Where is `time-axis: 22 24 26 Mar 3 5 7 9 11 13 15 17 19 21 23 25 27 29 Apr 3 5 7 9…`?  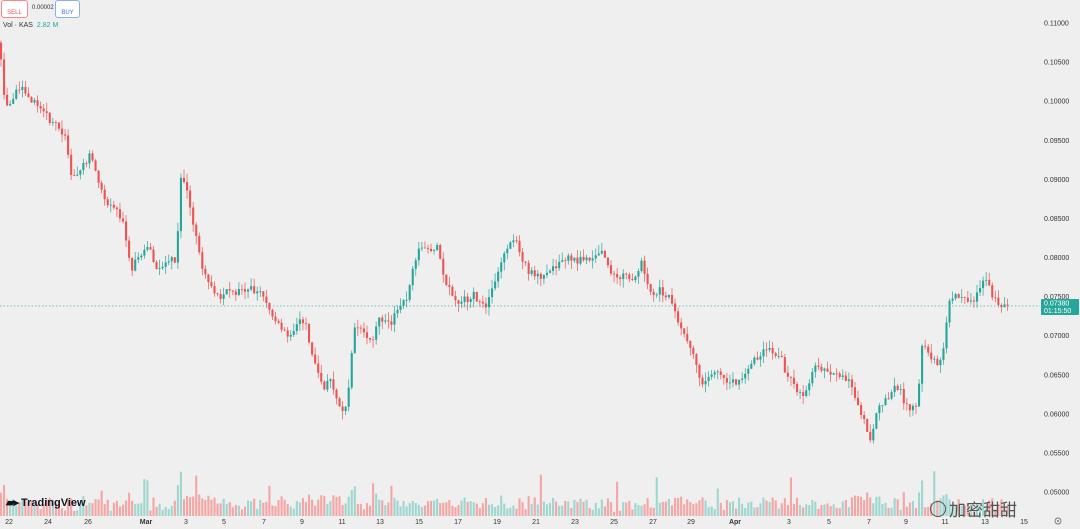 time-axis: 22 24 26 Mar 3 5 7 9 11 13 15 17 19 21 23 25 27 29 Apr 3 5 7 9… is located at coordinates (516, 522).